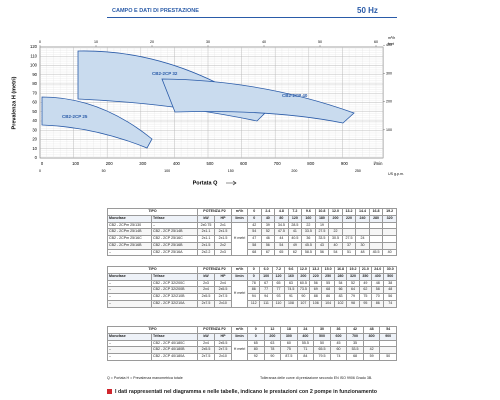  I want to click on head-cell: 58, so click(254, 245).